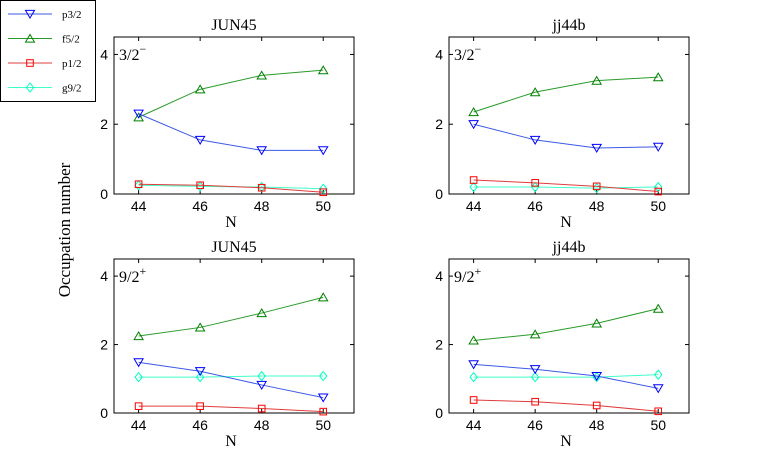 The width and height of the screenshot is (777, 464). Describe the element at coordinates (72, 64) in the screenshot. I see `legend-label-p1-2: p1/2` at that location.